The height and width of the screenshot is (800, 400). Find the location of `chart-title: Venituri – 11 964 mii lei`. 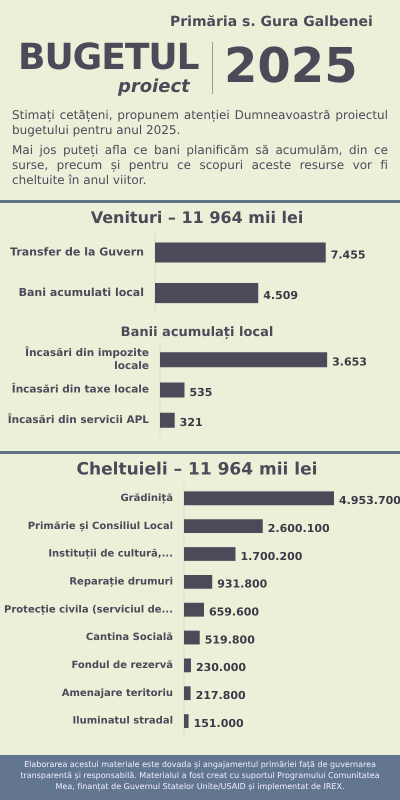

chart-title: Venituri – 11 964 mii lei is located at coordinates (197, 217).